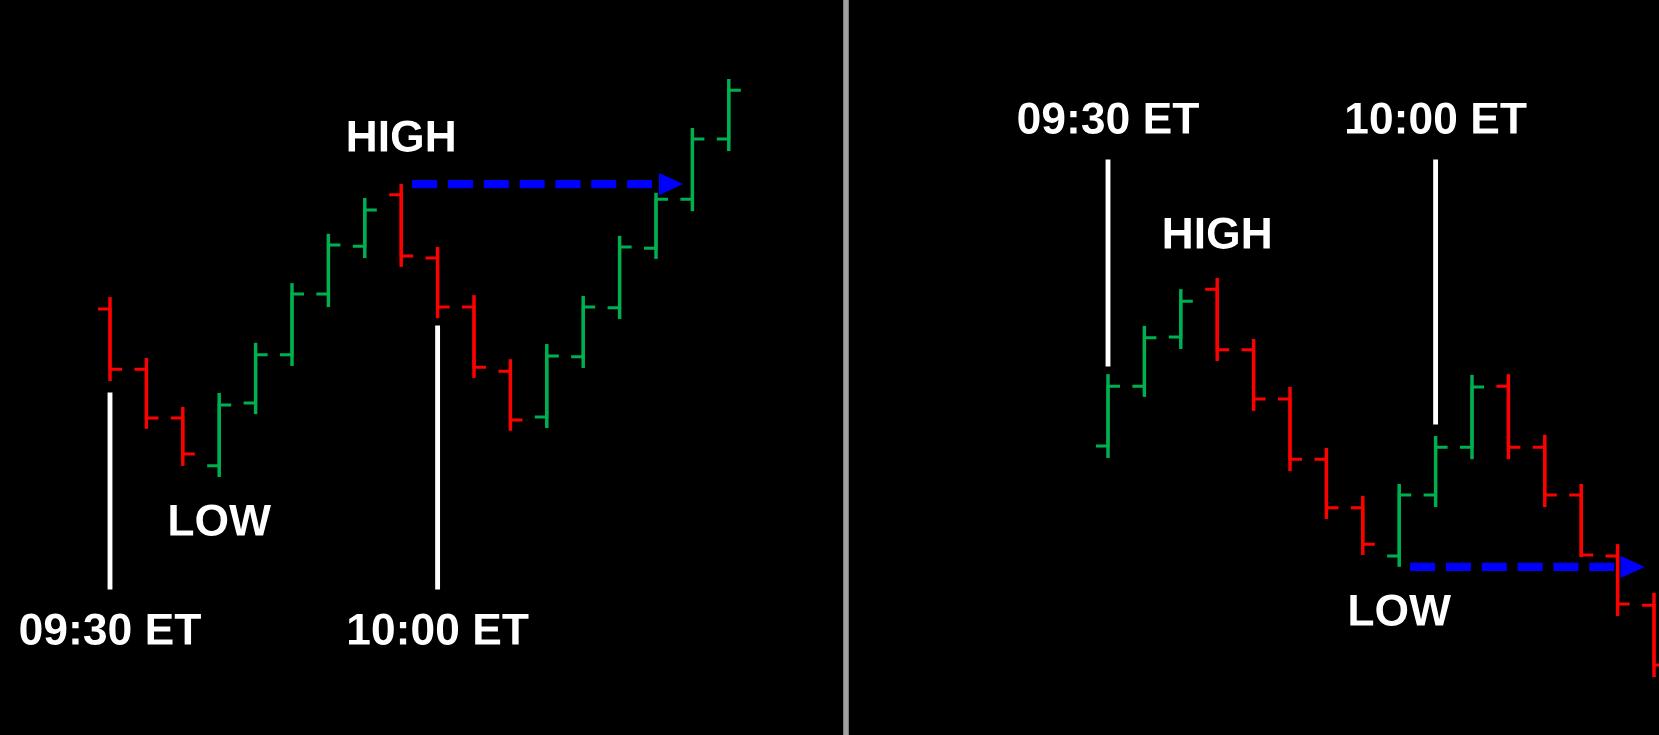  Describe the element at coordinates (401, 136) in the screenshot. I see `annotation: HIGH` at that location.